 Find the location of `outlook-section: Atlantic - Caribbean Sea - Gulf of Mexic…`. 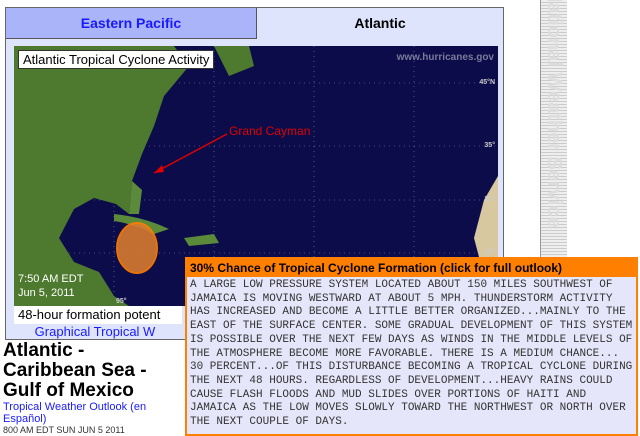

outlook-section: Atlantic - Caribbean Sea - Gulf of Mexic… is located at coordinates (92, 388).